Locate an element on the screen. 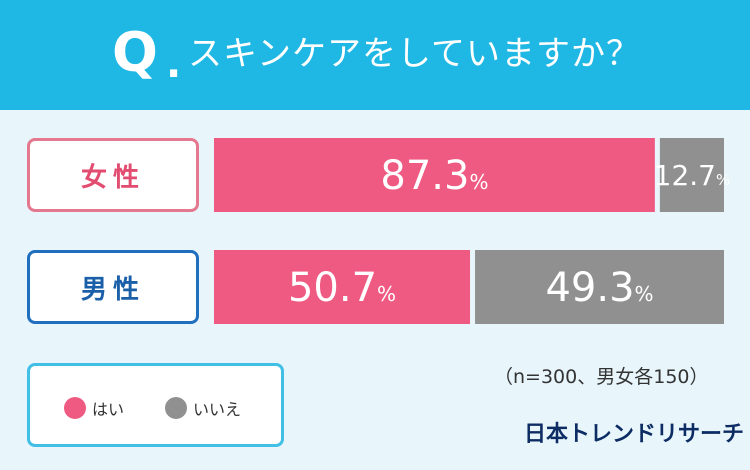 The image size is (750, 470). question-text: スキンケアをしていますか？ is located at coordinates (414, 54).